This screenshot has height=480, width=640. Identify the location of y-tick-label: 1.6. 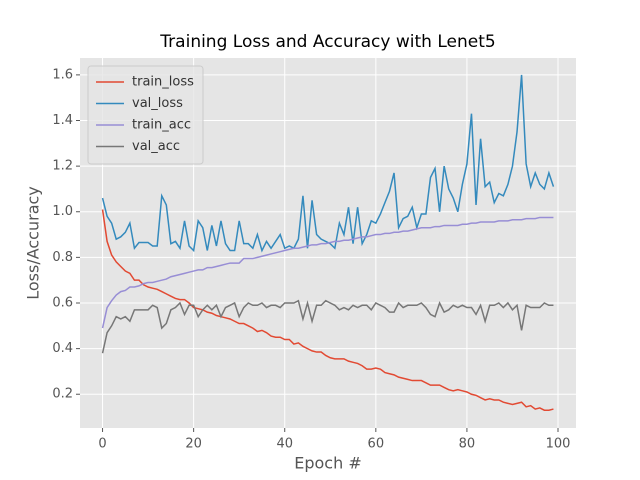
(62, 74).